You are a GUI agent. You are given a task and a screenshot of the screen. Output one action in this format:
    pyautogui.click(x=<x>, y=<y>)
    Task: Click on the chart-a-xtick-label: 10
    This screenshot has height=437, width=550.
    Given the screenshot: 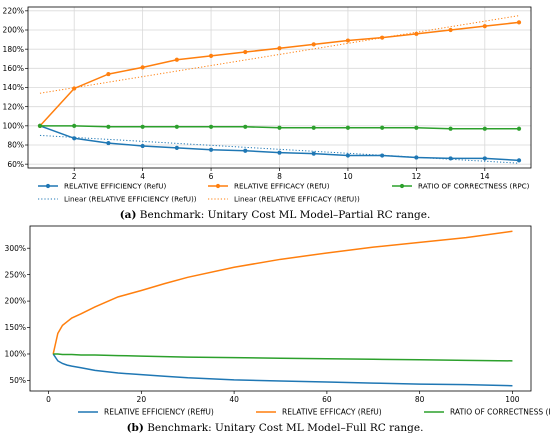 What is the action you would take?
    pyautogui.click(x=348, y=176)
    